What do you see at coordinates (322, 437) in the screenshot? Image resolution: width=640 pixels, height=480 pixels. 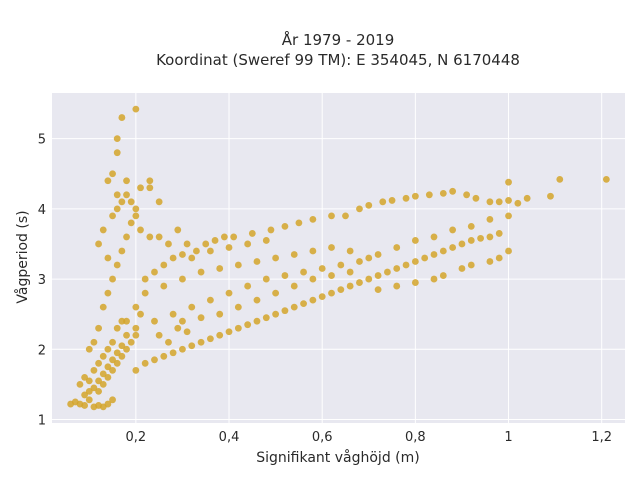 I see `x-tick-label: 0,6` at bounding box center [322, 437].